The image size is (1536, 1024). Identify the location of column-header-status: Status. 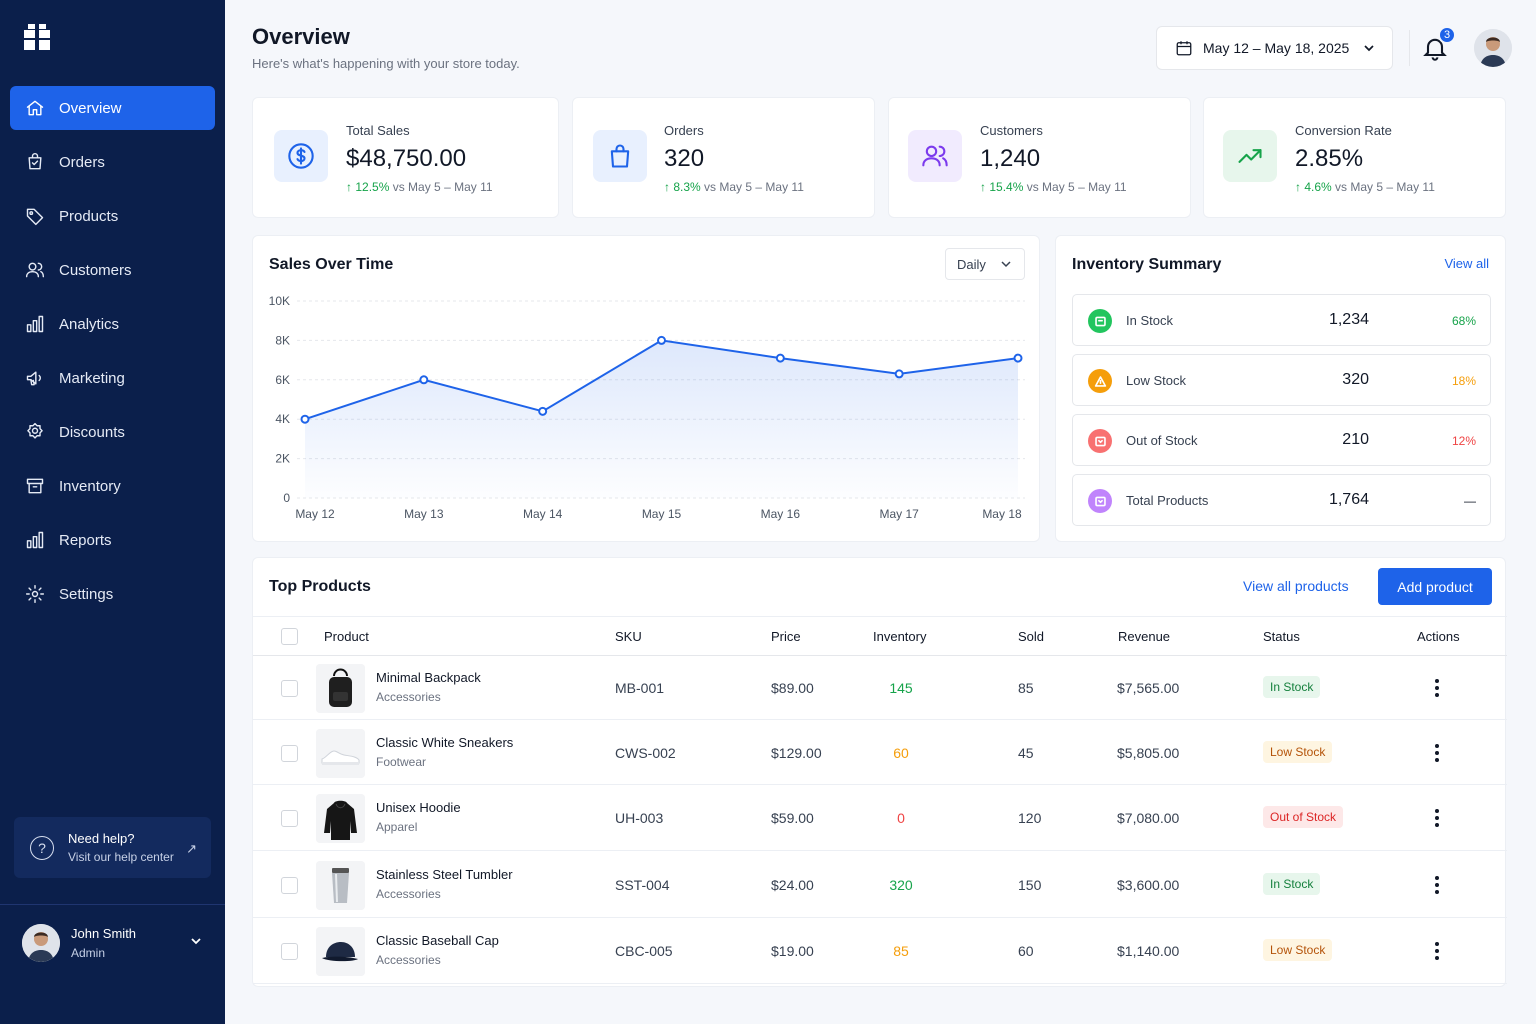
(1281, 636).